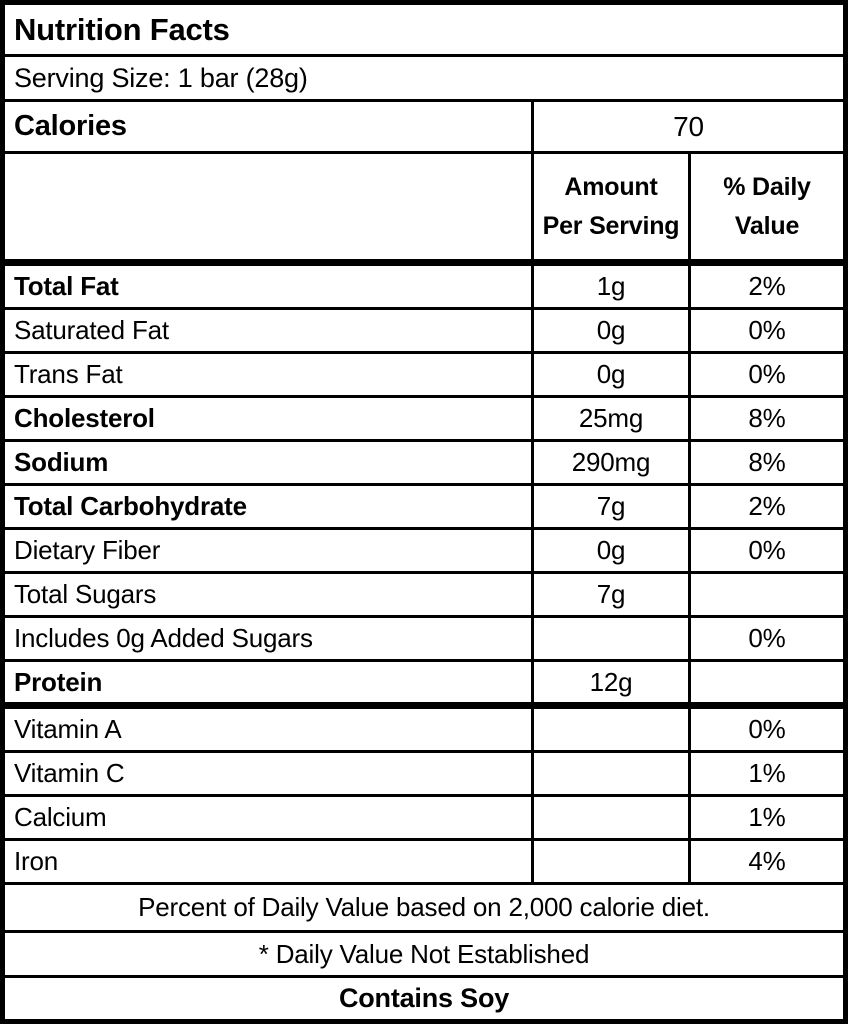 The image size is (848, 1024). Describe the element at coordinates (424, 640) in the screenshot. I see `nutrient-row-added-sugars: Includes 0g Added Sugars 0%` at that location.